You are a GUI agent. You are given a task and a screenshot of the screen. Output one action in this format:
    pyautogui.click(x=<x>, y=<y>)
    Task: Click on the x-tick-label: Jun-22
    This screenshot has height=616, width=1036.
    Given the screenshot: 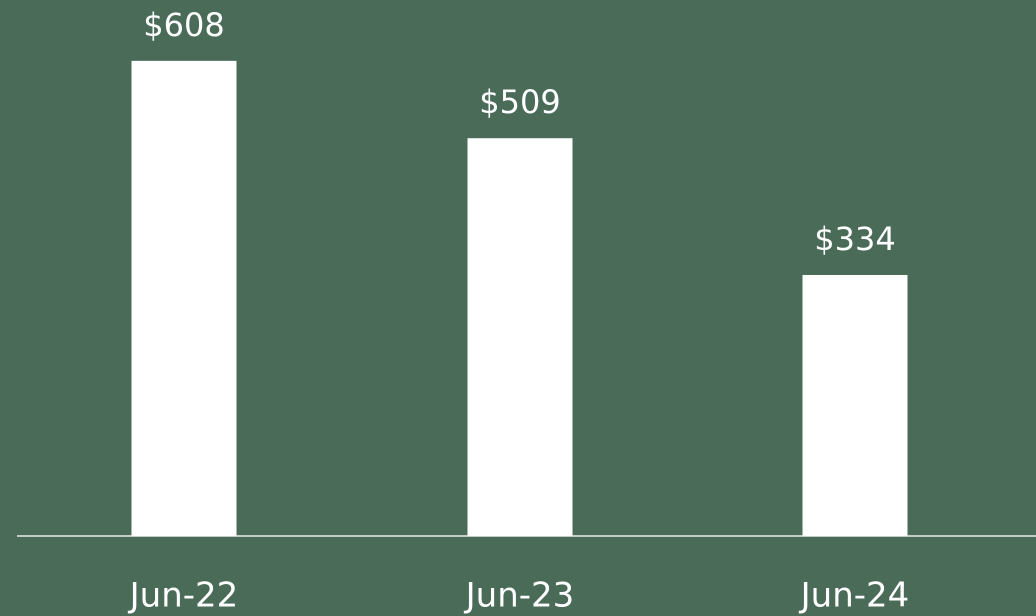 What is the action you would take?
    pyautogui.click(x=183, y=596)
    